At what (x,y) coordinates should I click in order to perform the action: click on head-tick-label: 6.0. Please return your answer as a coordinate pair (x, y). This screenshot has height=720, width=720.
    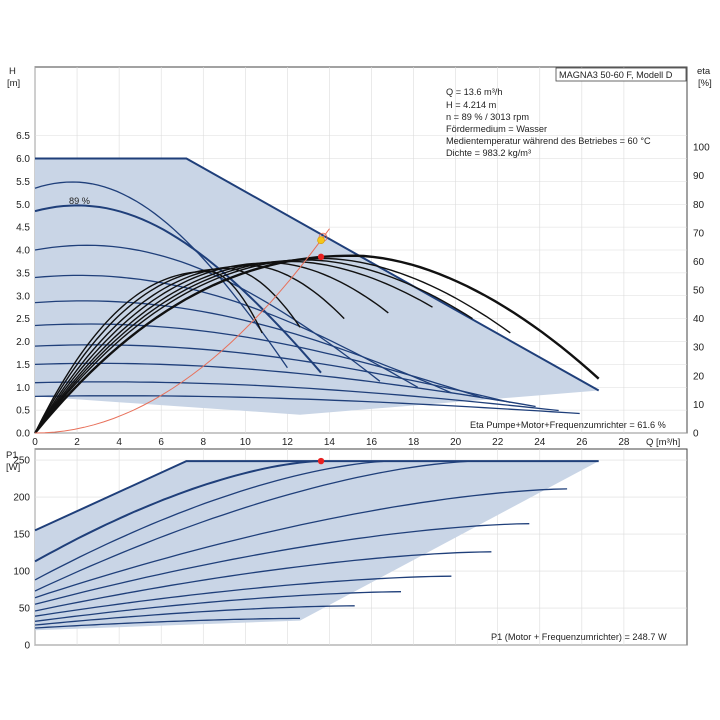
    Looking at the image, I should click on (23, 159).